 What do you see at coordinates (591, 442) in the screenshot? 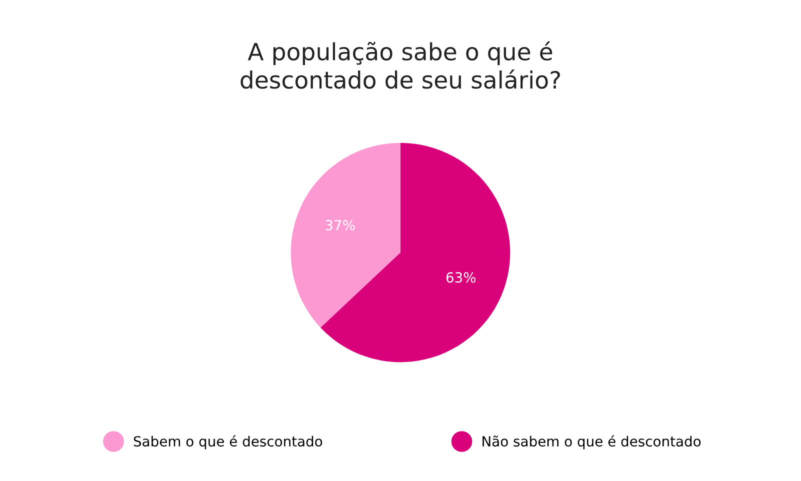
I see `legend-label: Não sabem o que é descontado` at bounding box center [591, 442].